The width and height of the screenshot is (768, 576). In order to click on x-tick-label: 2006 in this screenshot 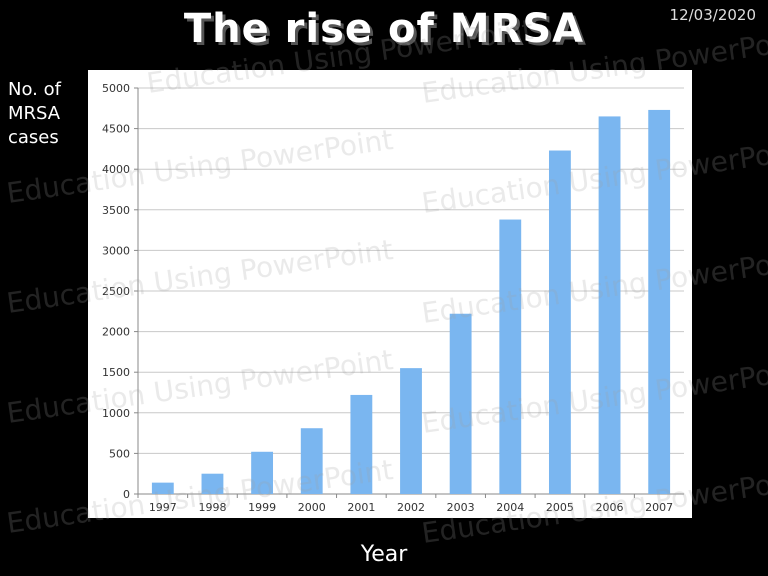, I will do `click(610, 507)`.